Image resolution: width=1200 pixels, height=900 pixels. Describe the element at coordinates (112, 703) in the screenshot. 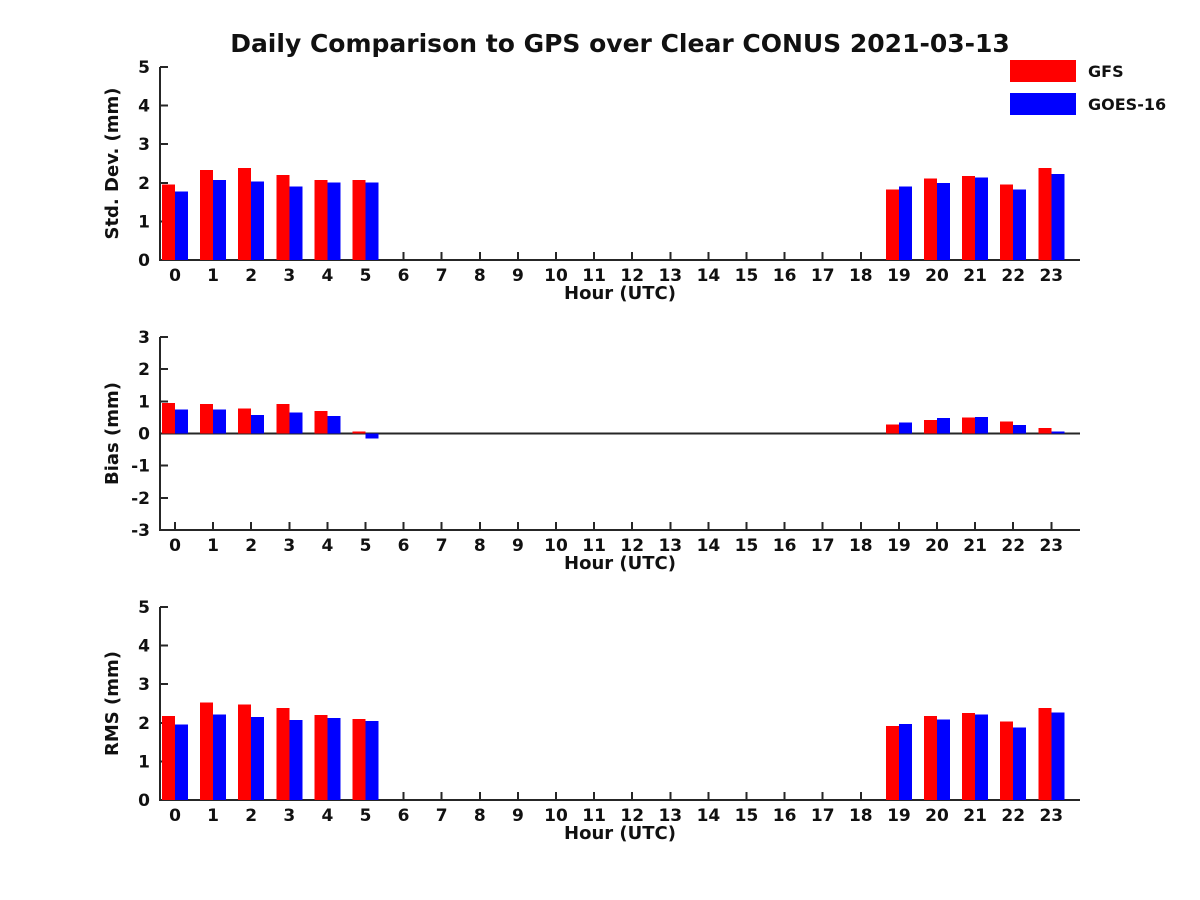

I see `y-axis-label: RMS (mm)` at that location.